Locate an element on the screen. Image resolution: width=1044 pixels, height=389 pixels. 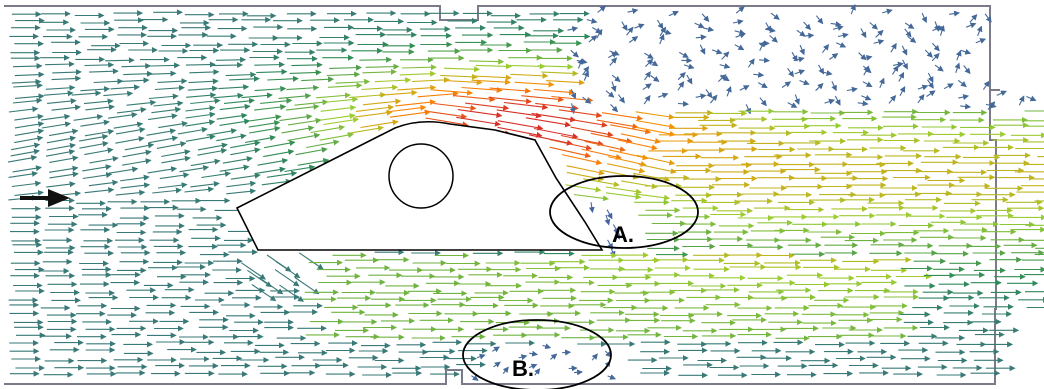
annotation-b-label: B. is located at coordinates (523, 368).